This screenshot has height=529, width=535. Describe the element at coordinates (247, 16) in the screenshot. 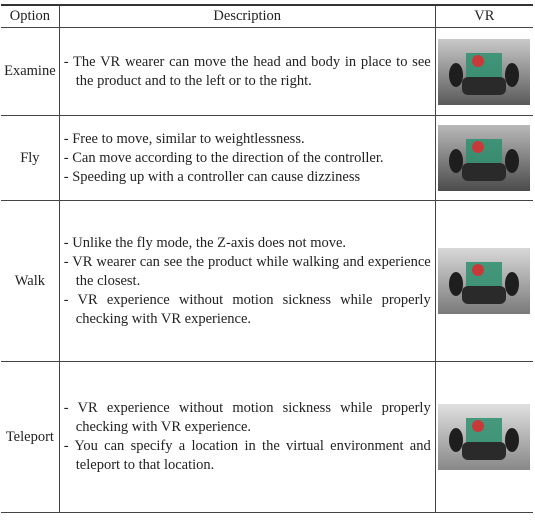

I see `column-header: Description` at that location.